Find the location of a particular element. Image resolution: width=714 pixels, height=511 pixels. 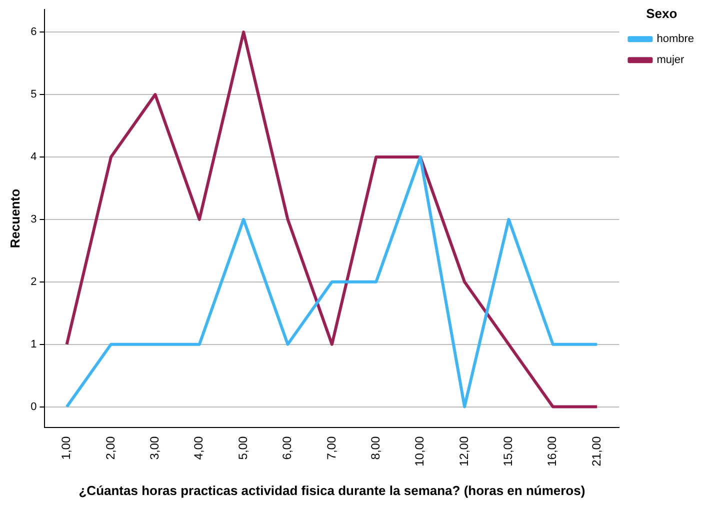

x-tick-label: 4,00 is located at coordinates (199, 448).